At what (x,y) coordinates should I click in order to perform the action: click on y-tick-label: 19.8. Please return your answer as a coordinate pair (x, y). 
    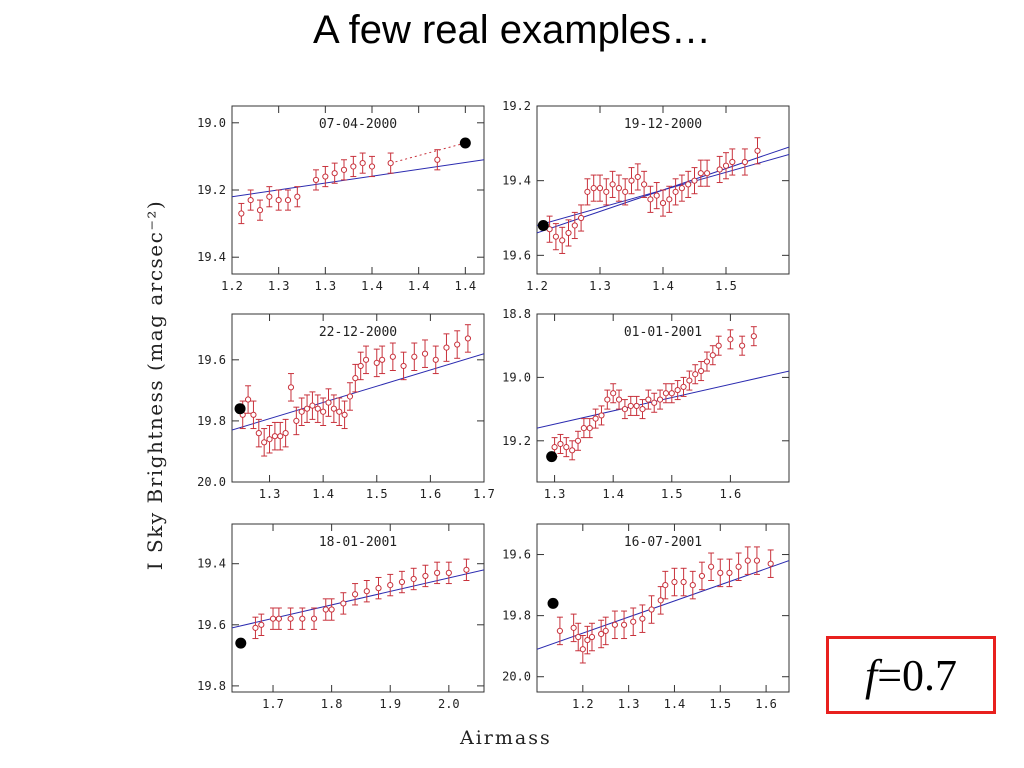
    Looking at the image, I should click on (211, 421).